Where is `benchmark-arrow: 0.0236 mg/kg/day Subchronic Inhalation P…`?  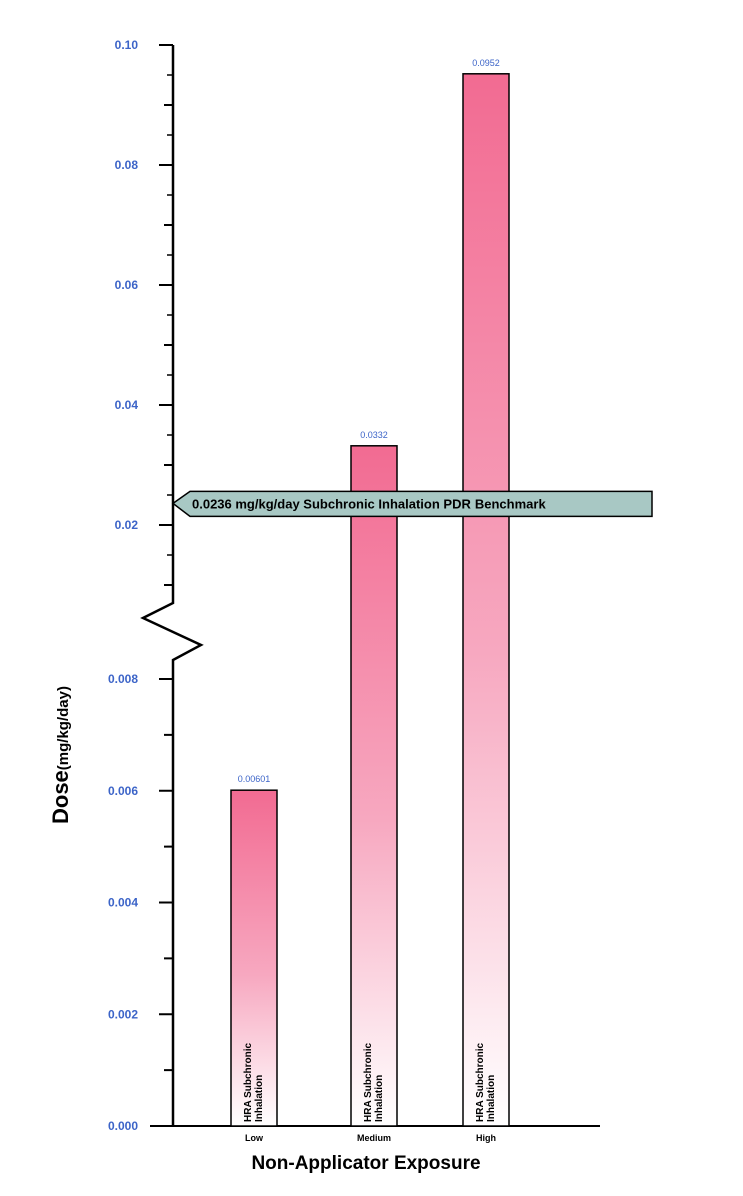 benchmark-arrow: 0.0236 mg/kg/day Subchronic Inhalation P… is located at coordinates (412, 504).